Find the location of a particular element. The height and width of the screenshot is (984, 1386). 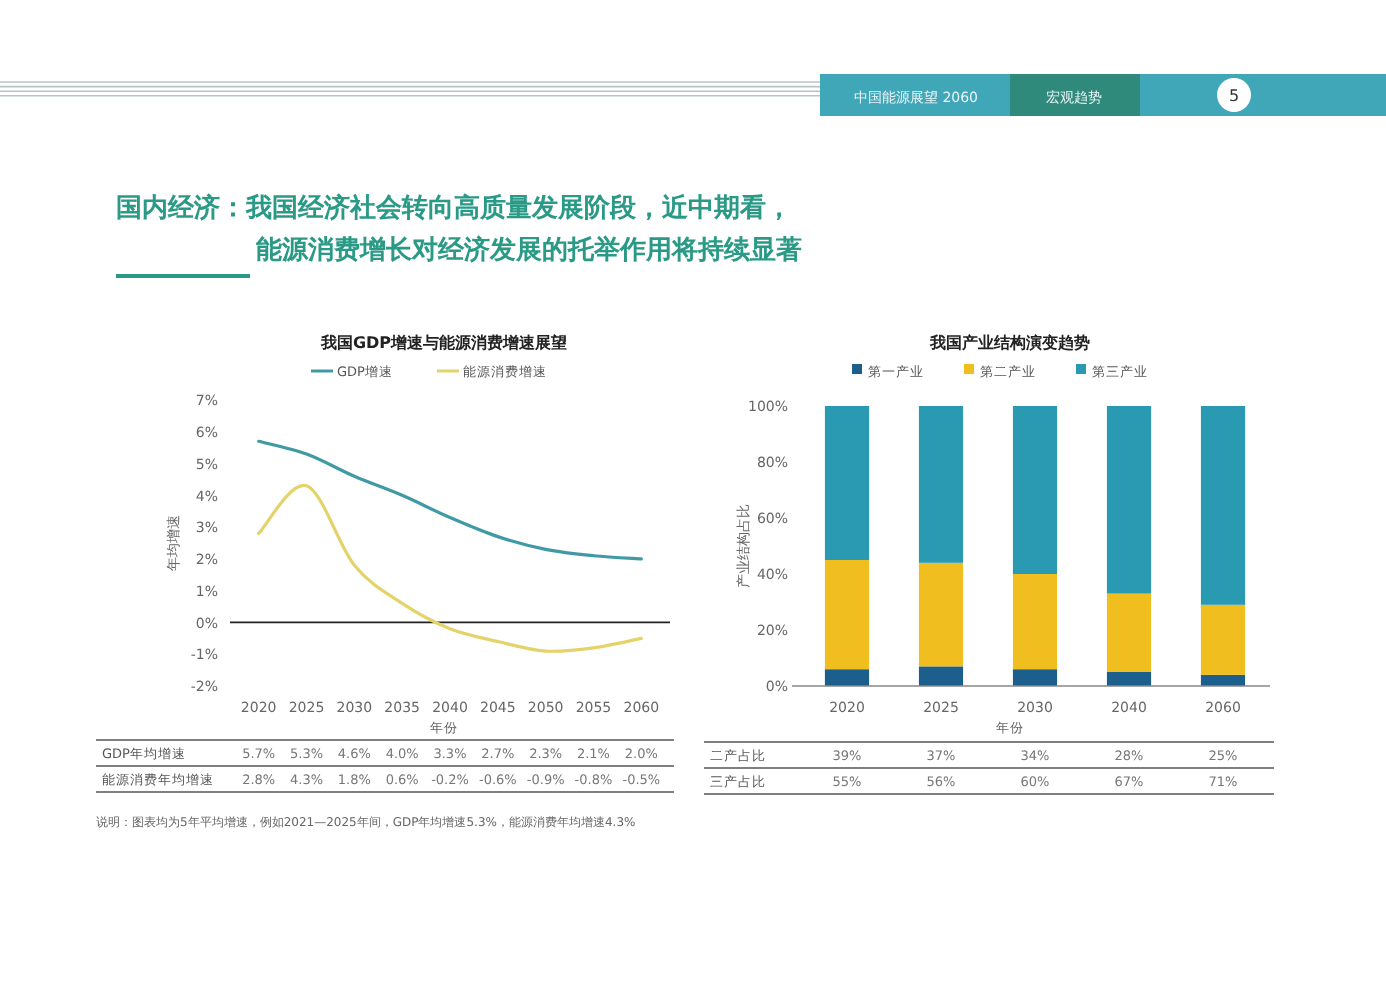

text: 国内经济：我国经济社会转向高质量发展阶段，近中期看， is located at coordinates (454, 208).